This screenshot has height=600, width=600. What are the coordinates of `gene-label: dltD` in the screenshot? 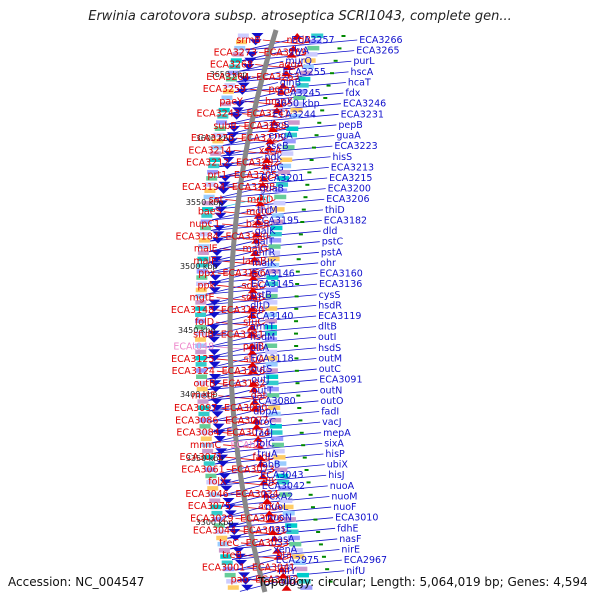 It's located at (260, 305).